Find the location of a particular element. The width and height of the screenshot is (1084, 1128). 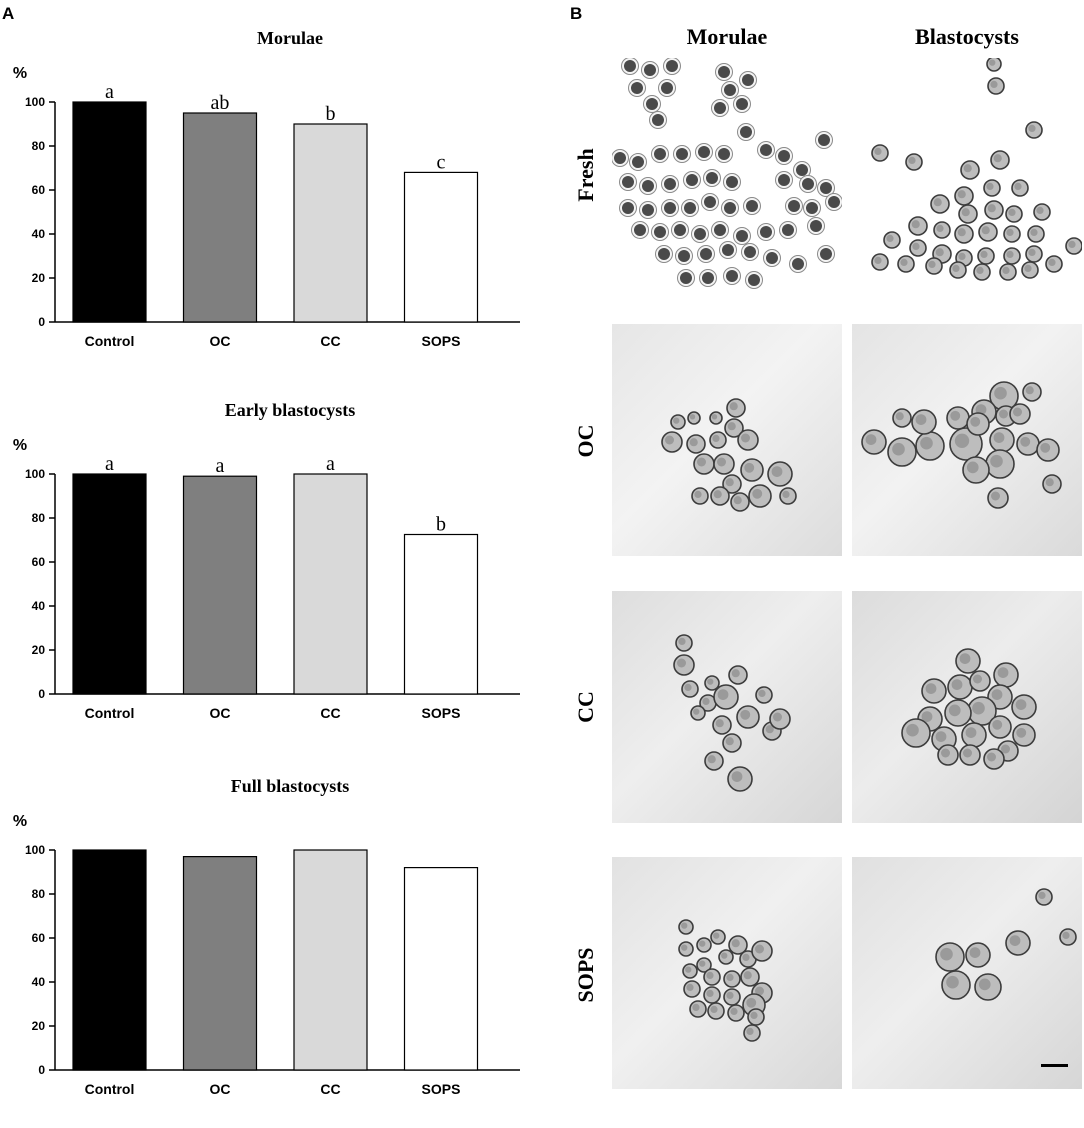

row-label-cc: CC is located at coordinates (585, 707).